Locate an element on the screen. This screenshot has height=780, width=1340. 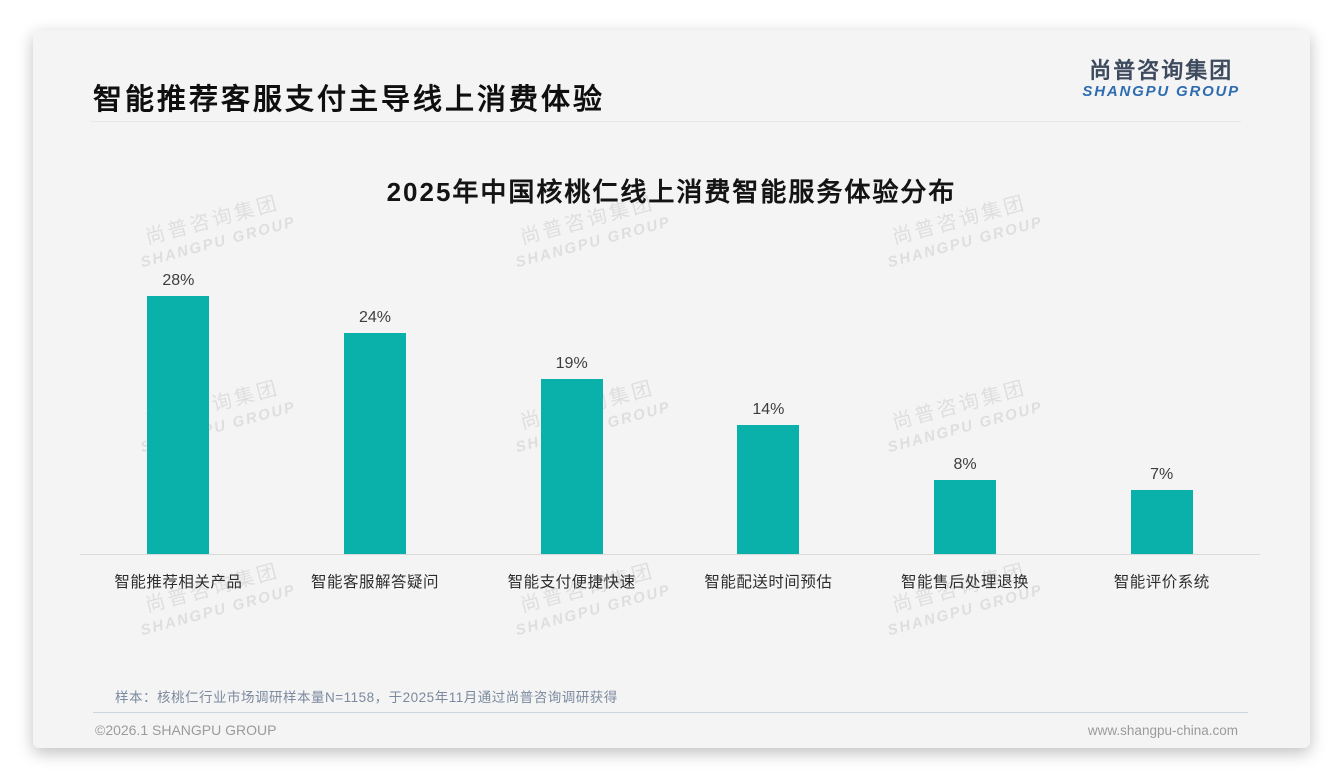
category-label: 智能售后处理退换 is located at coordinates (965, 582).